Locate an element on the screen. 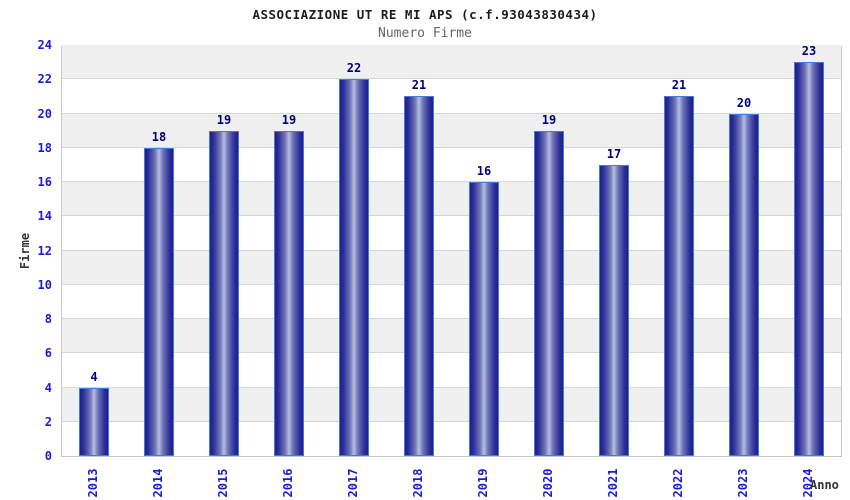 The height and width of the screenshot is (500, 850). y-tick-label: 14 is located at coordinates (44, 216).